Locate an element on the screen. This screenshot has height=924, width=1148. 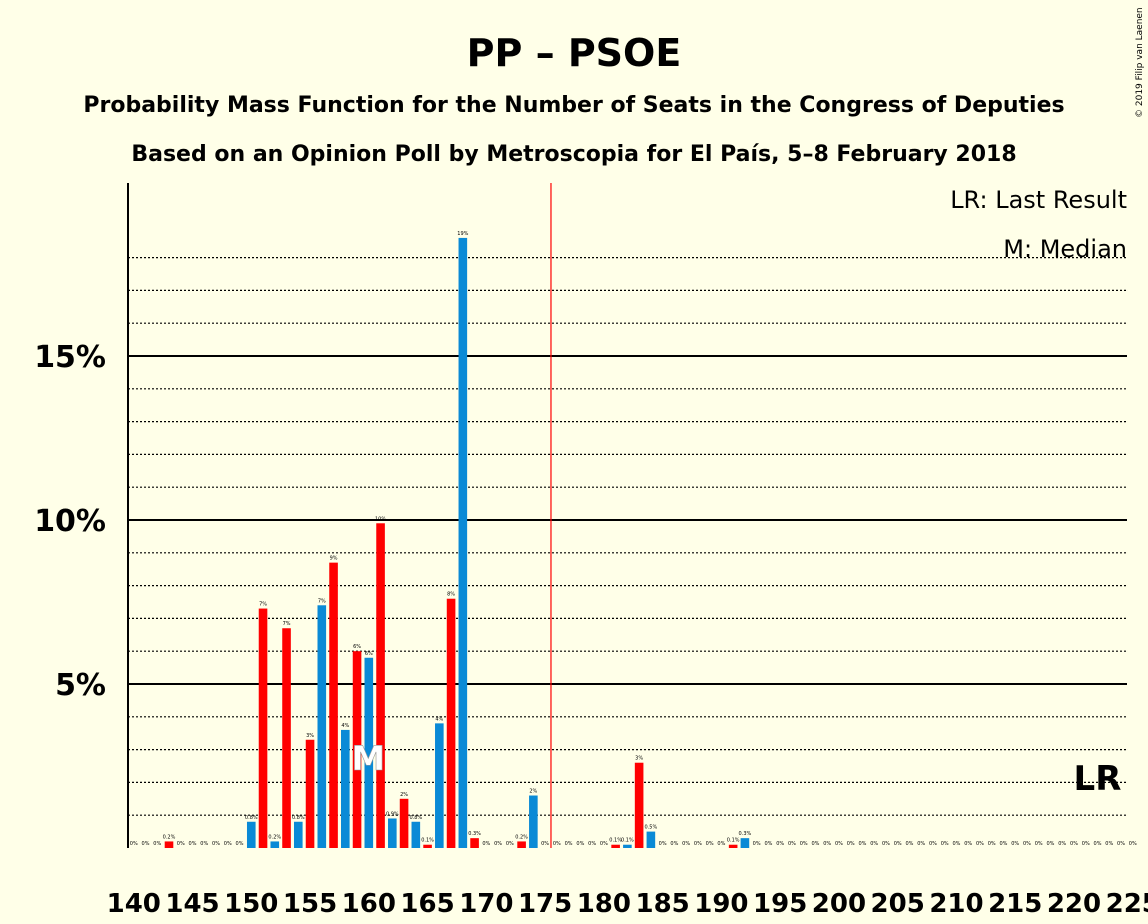
bar-label-seat-173: 0.2% is located at coordinates (521, 837).